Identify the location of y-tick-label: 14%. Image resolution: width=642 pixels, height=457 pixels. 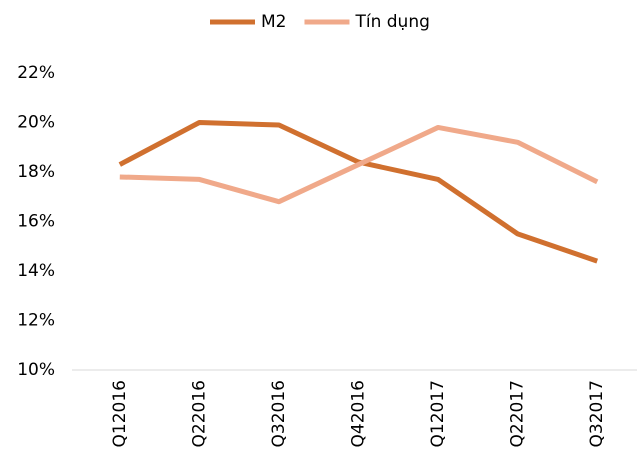
(36, 271).